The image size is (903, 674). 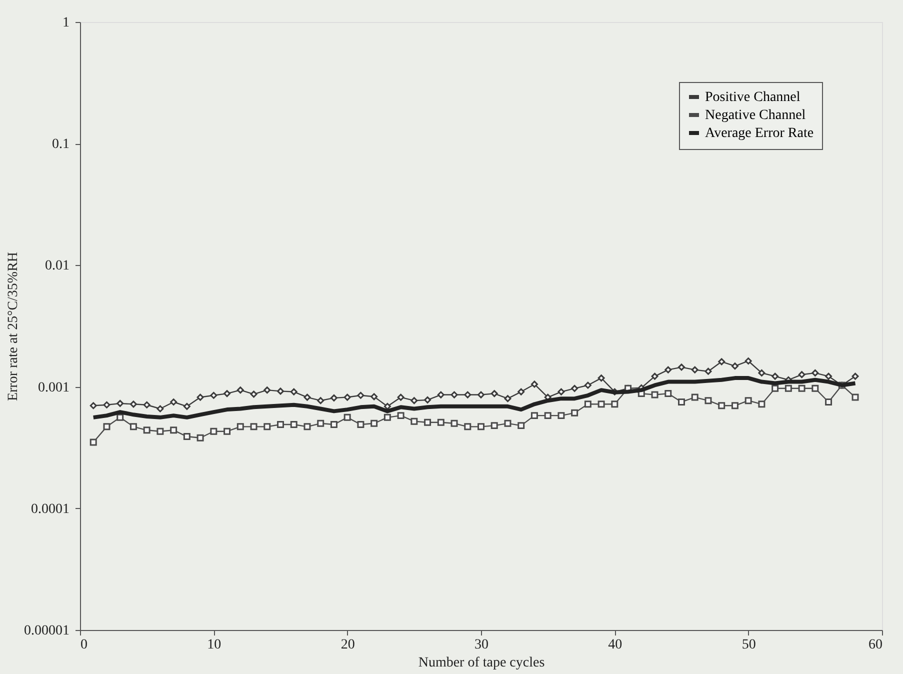 What do you see at coordinates (47, 631) in the screenshot?
I see `y-tick-label: 0.00001` at bounding box center [47, 631].